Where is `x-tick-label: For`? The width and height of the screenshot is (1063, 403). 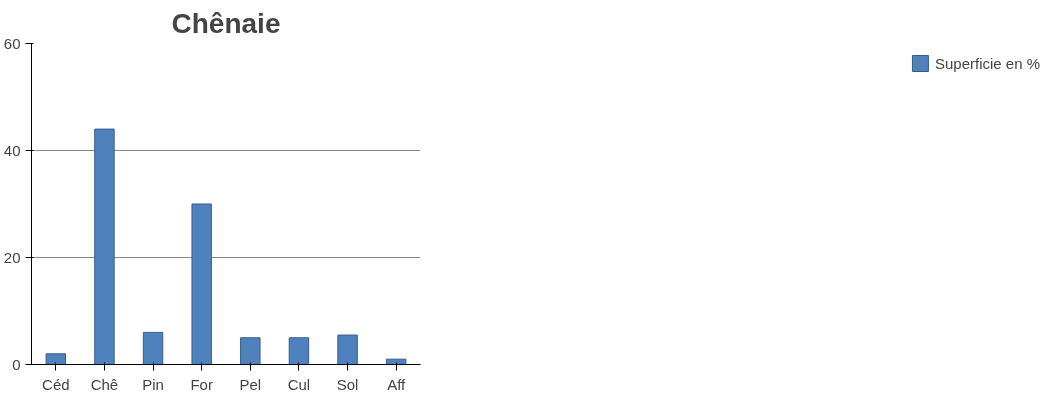
x-tick-label: For is located at coordinates (201, 384).